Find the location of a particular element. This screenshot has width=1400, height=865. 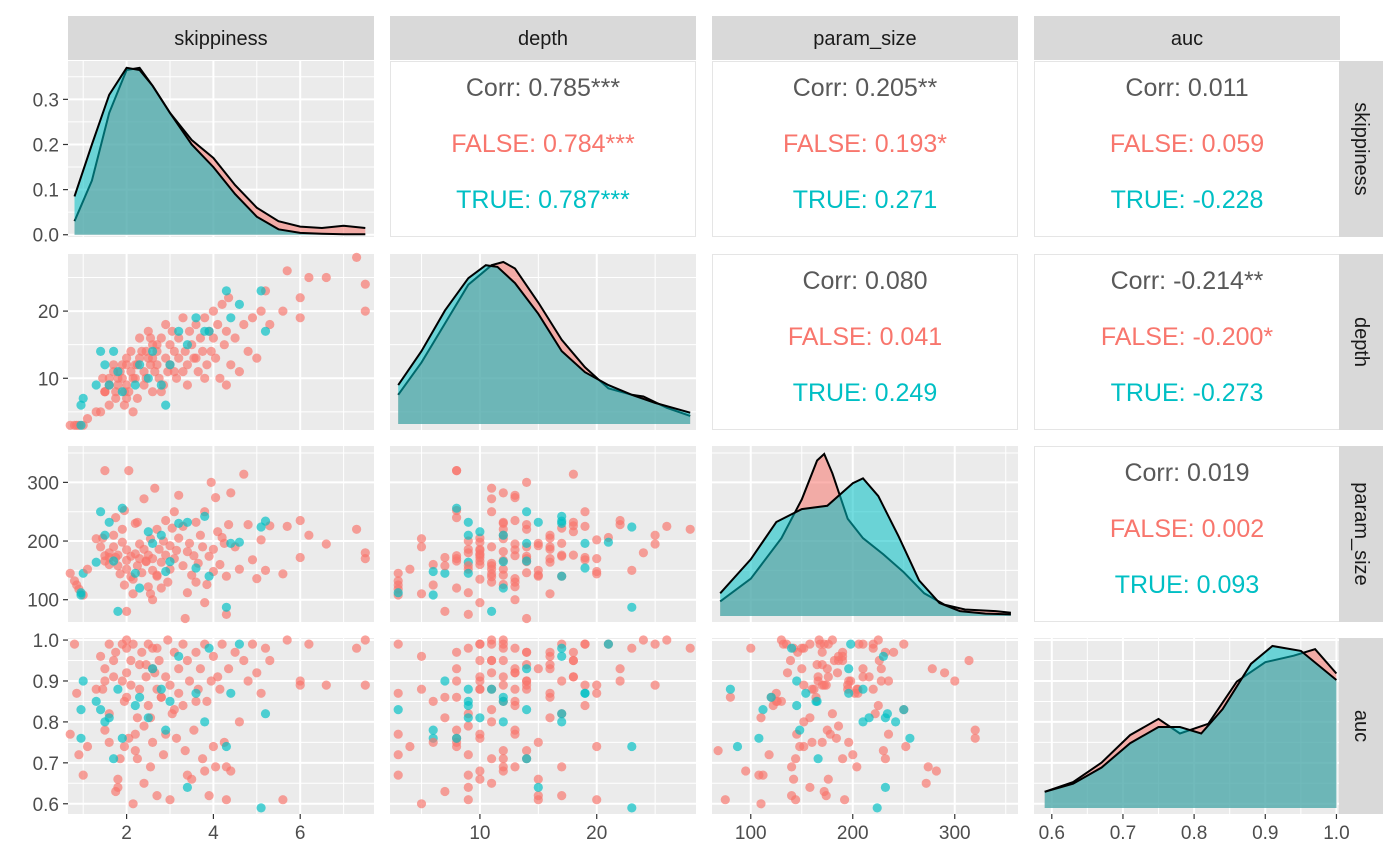

panel-param_size-skippiness is located at coordinates (219, 535).